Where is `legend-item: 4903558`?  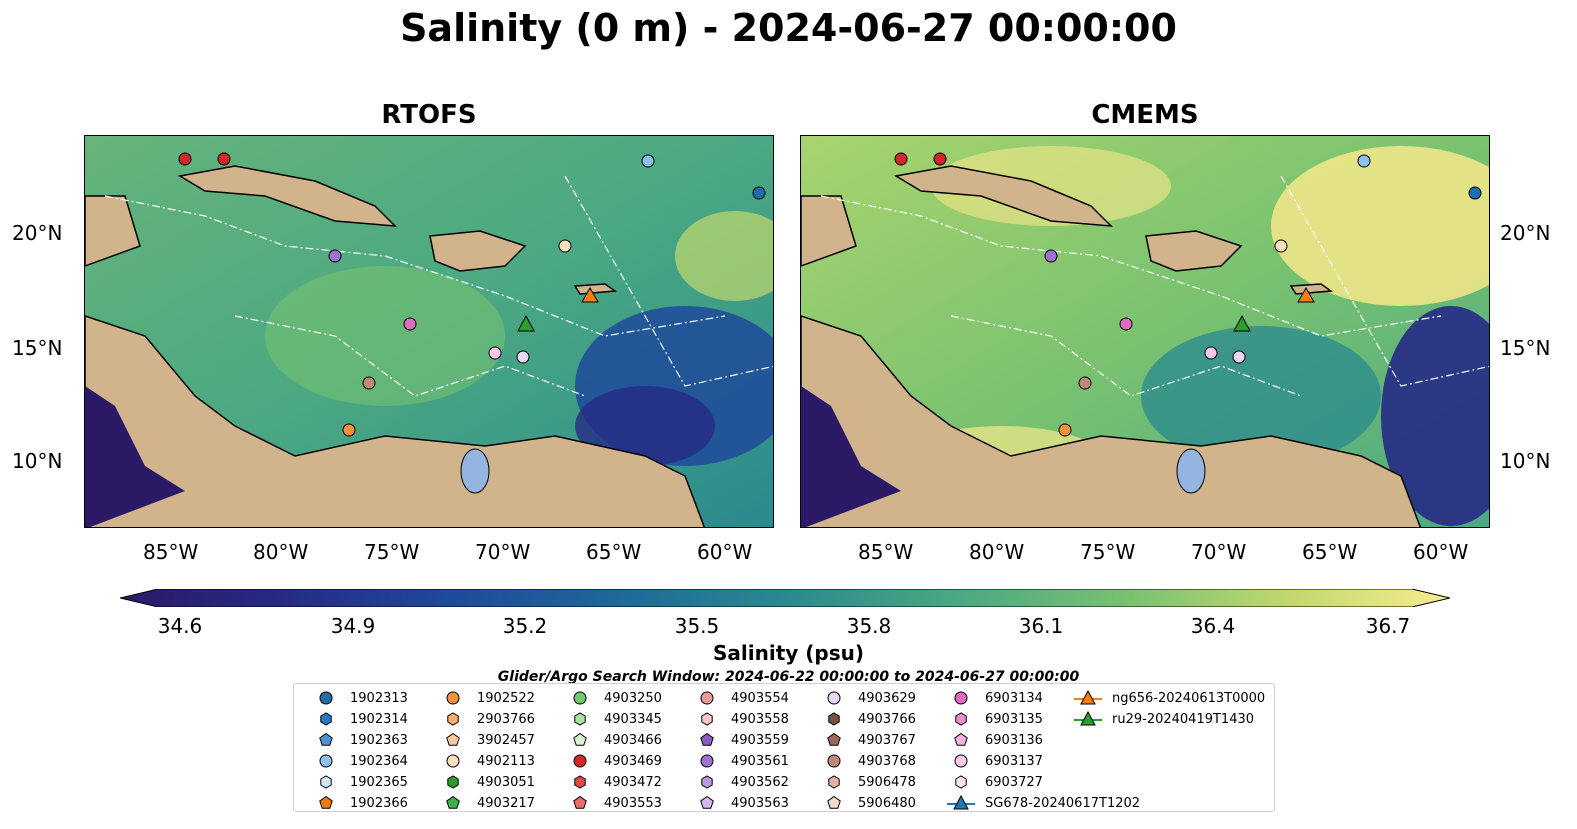 legend-item: 4903558 is located at coordinates (741, 719).